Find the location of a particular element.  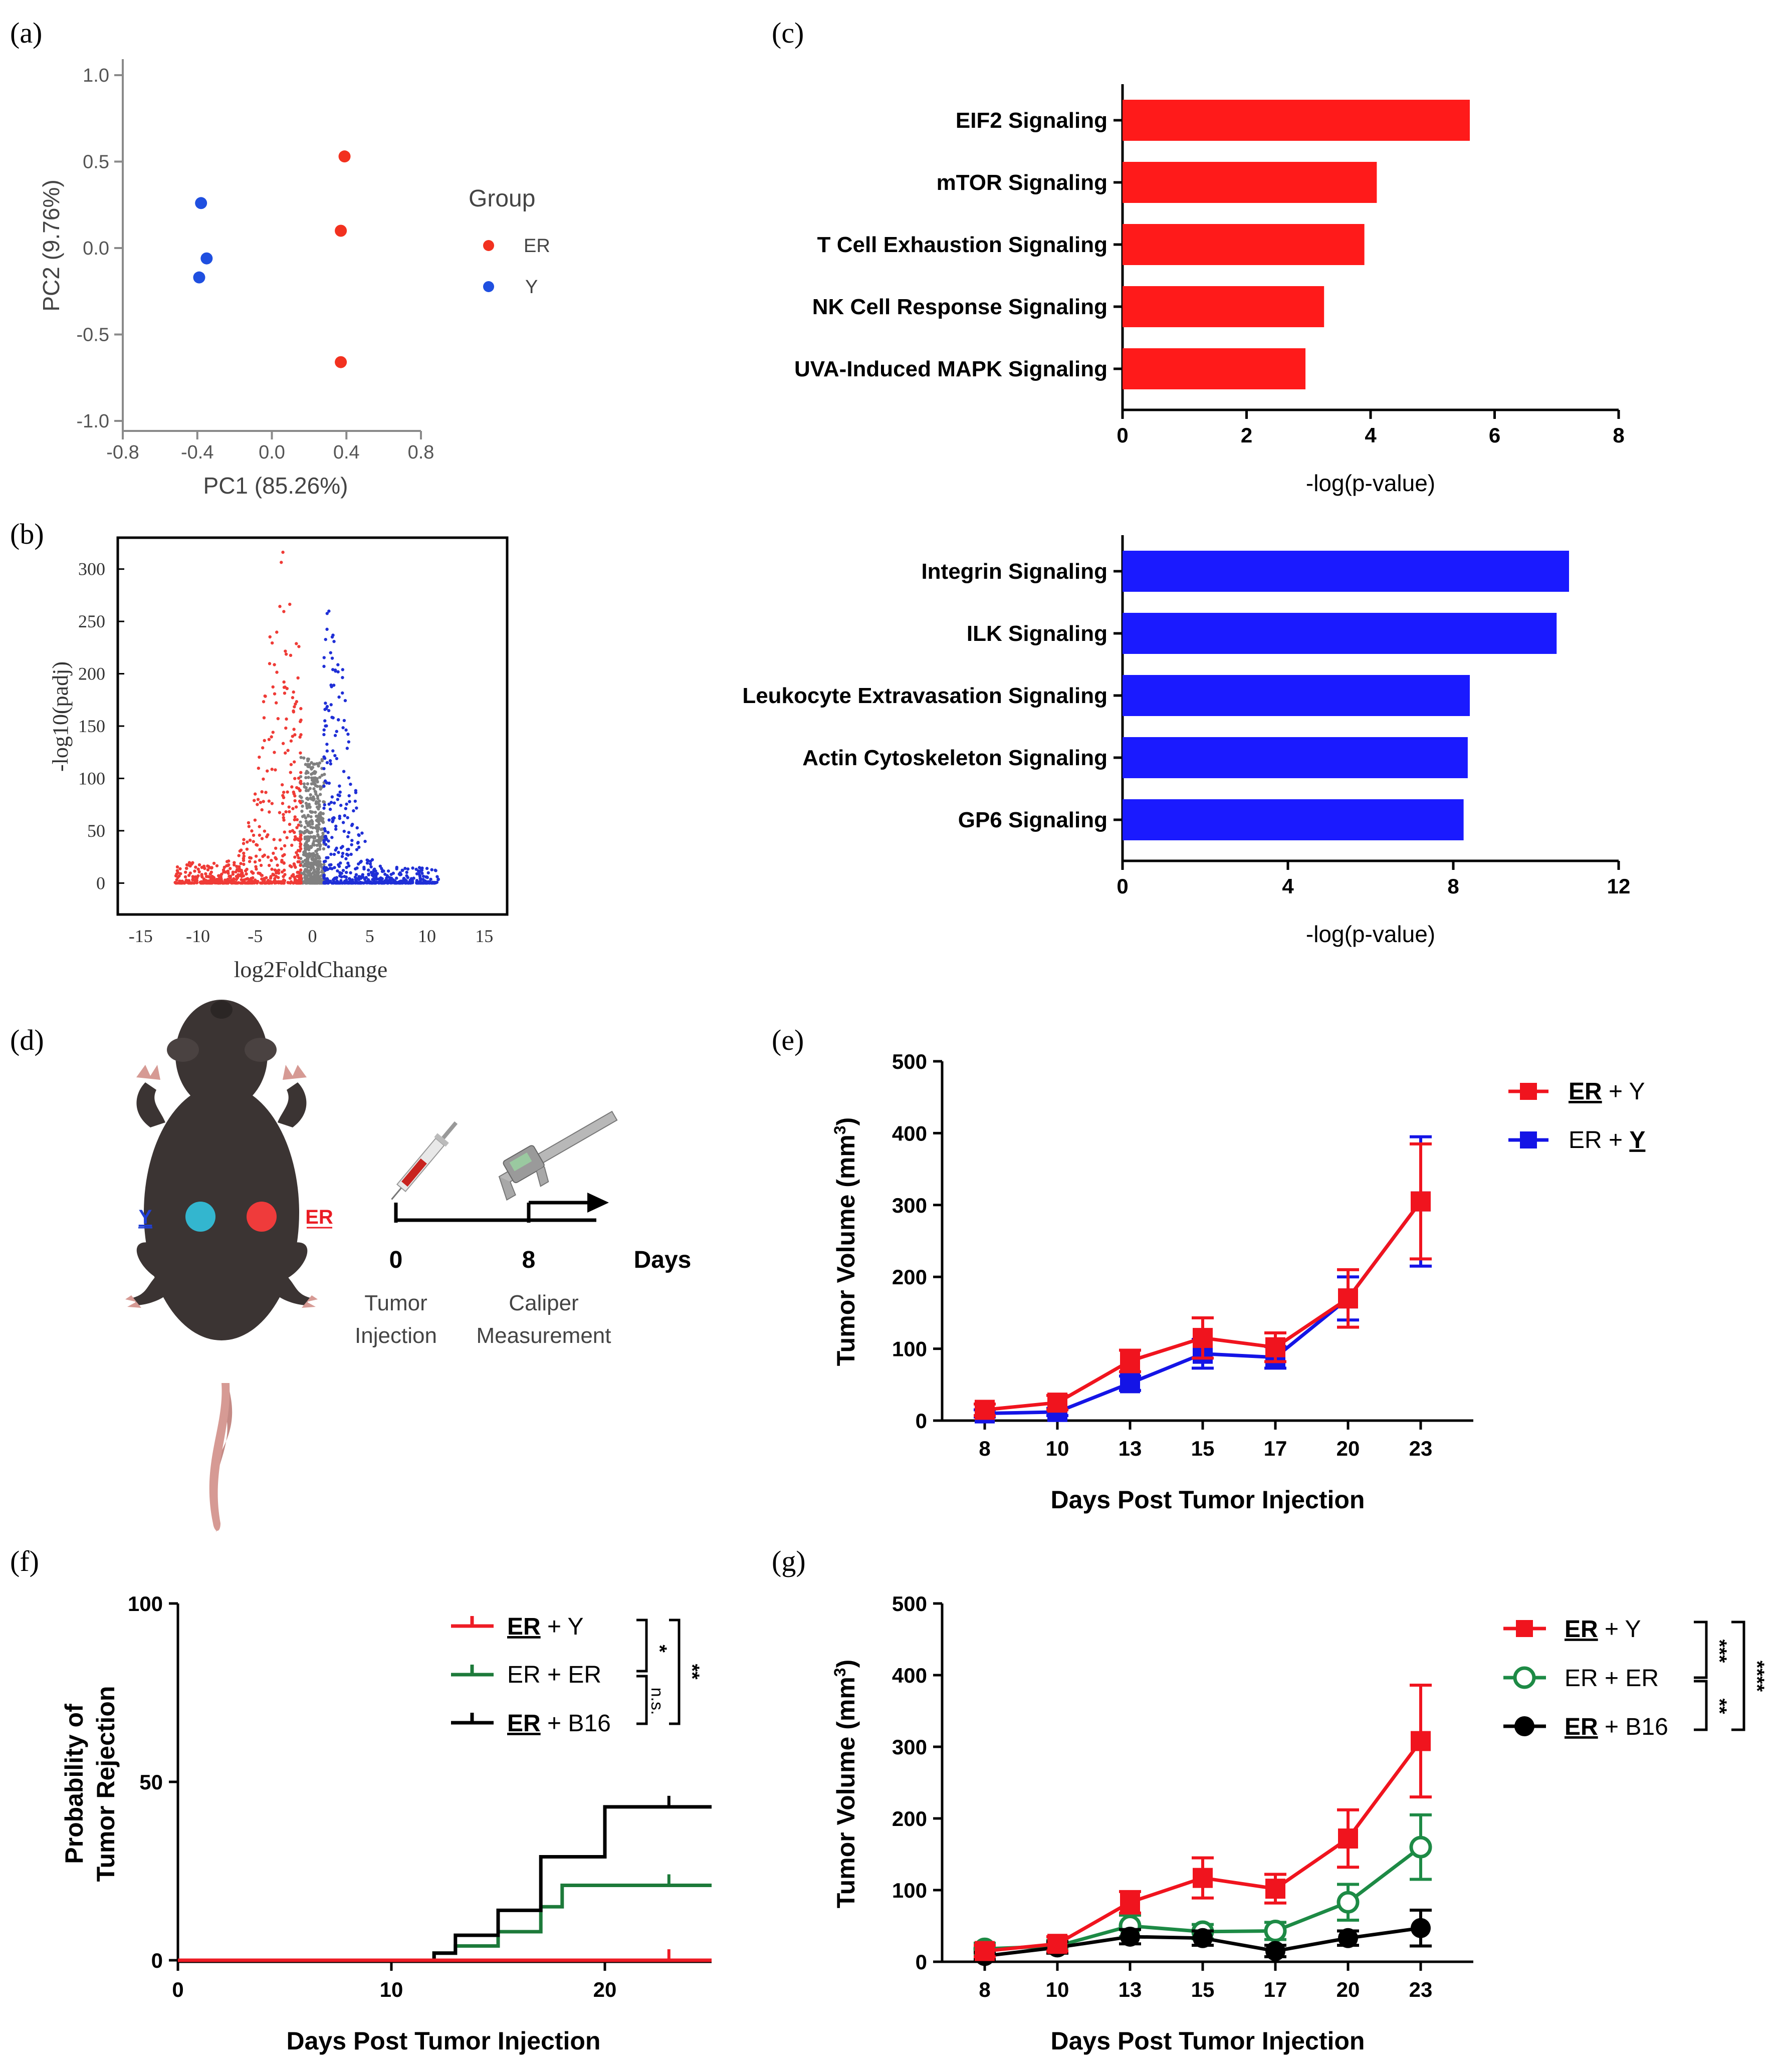

caliper-icon is located at coordinates (558, 1155).